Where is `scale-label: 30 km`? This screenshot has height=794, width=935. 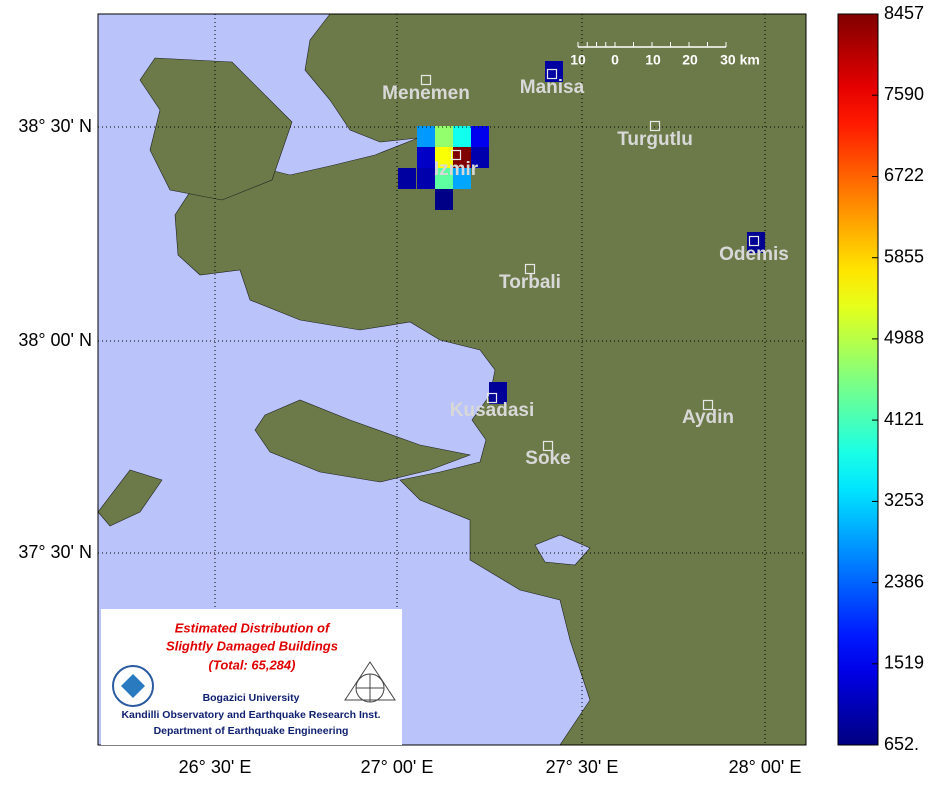 scale-label: 30 km is located at coordinates (740, 60).